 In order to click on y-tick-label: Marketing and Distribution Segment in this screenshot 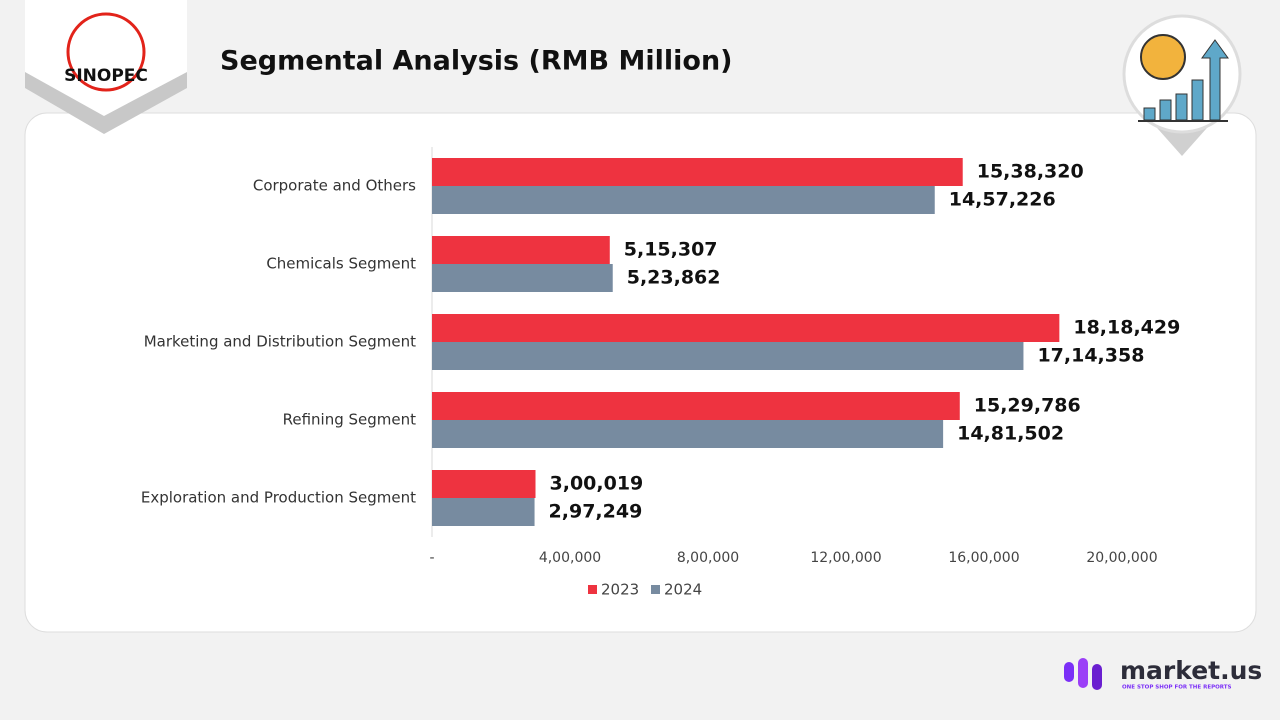, I will do `click(280, 342)`.